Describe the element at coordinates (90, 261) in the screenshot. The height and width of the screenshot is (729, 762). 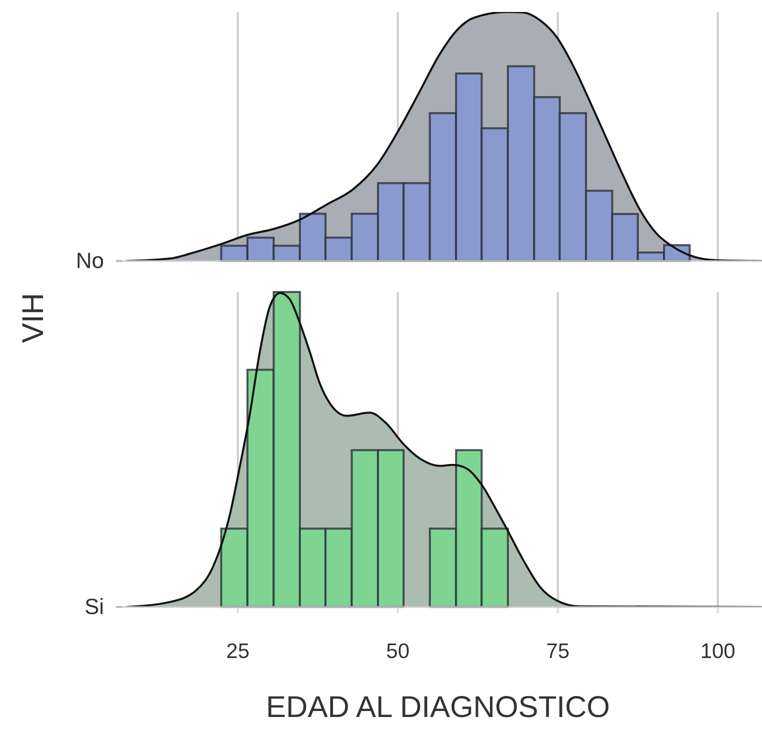
I see `series-label: No` at that location.